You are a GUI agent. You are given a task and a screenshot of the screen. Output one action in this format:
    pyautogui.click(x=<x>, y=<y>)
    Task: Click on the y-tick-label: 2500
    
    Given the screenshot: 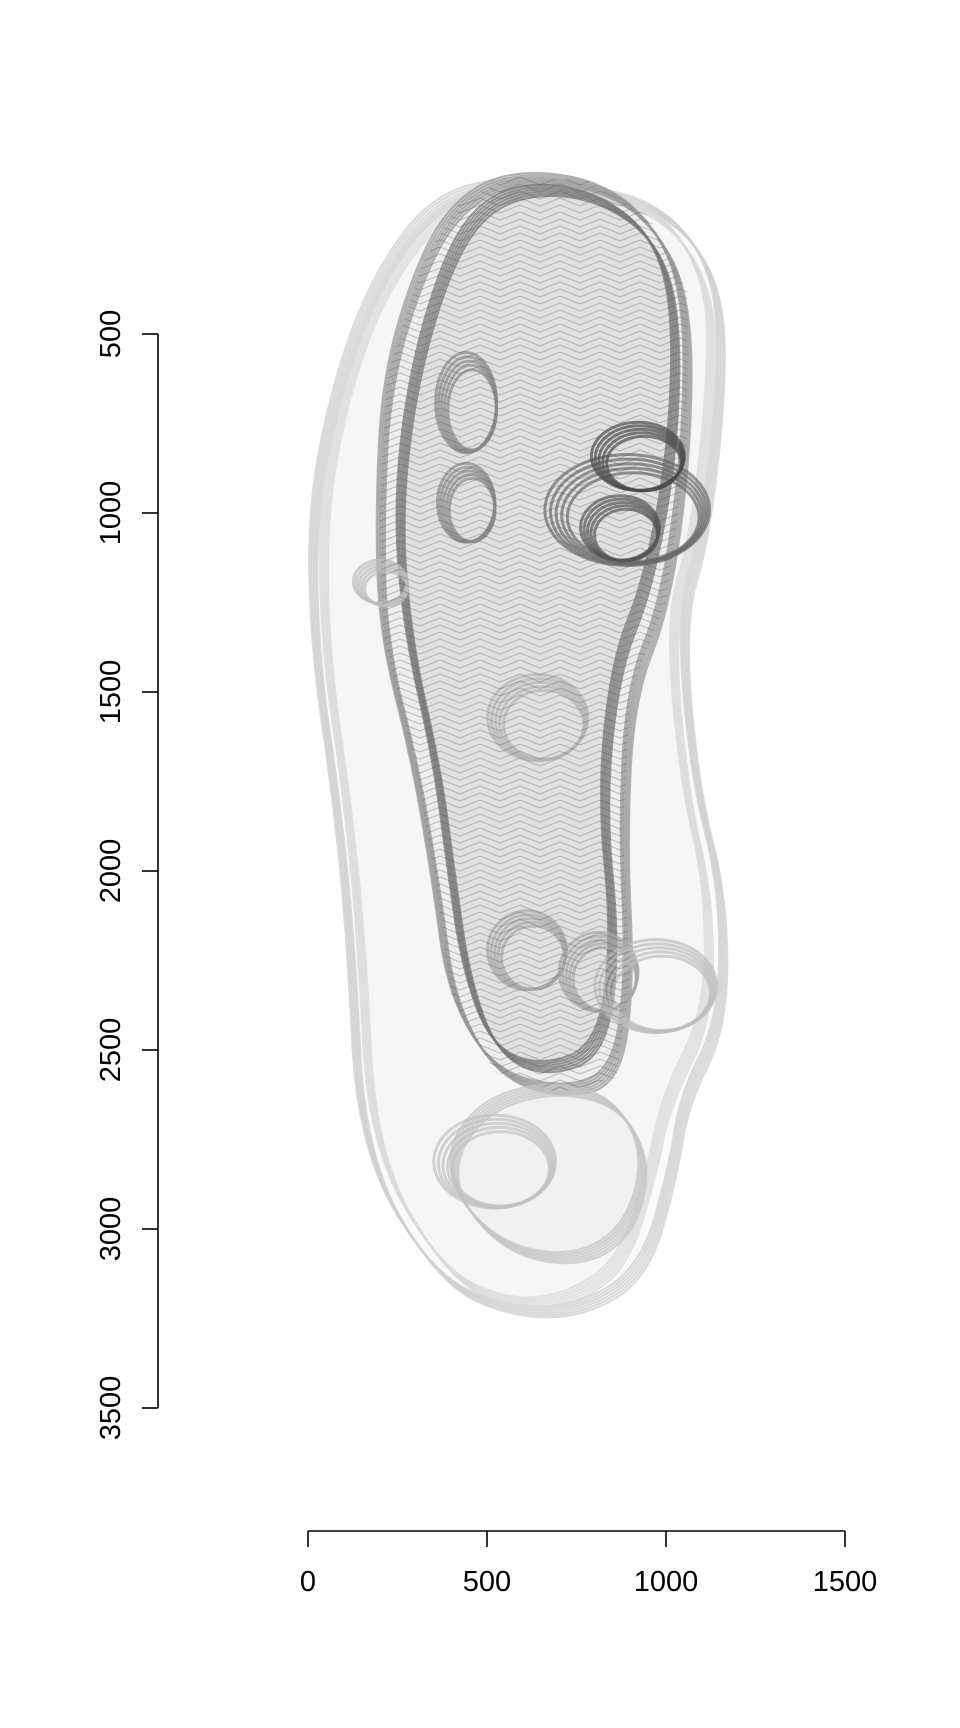 What is the action you would take?
    pyautogui.click(x=111, y=1050)
    